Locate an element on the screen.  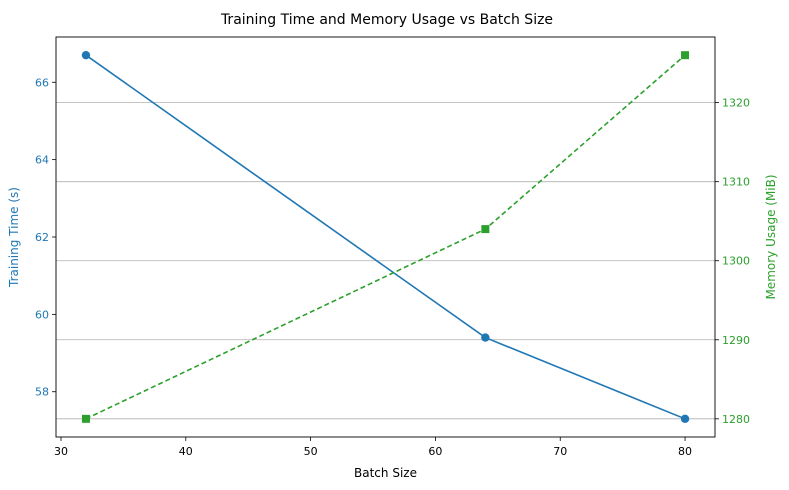
y-left-tick-label: 64 is located at coordinates (42, 160).